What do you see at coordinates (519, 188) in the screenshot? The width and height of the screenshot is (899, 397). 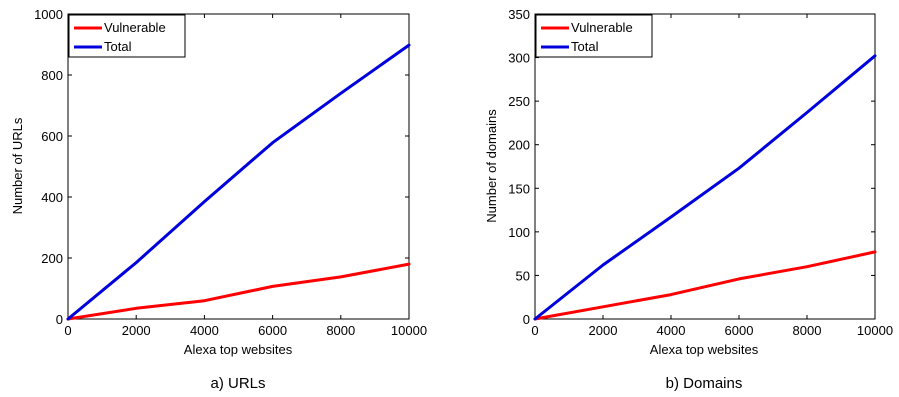 I see `y-tick-label-domains: 150` at bounding box center [519, 188].